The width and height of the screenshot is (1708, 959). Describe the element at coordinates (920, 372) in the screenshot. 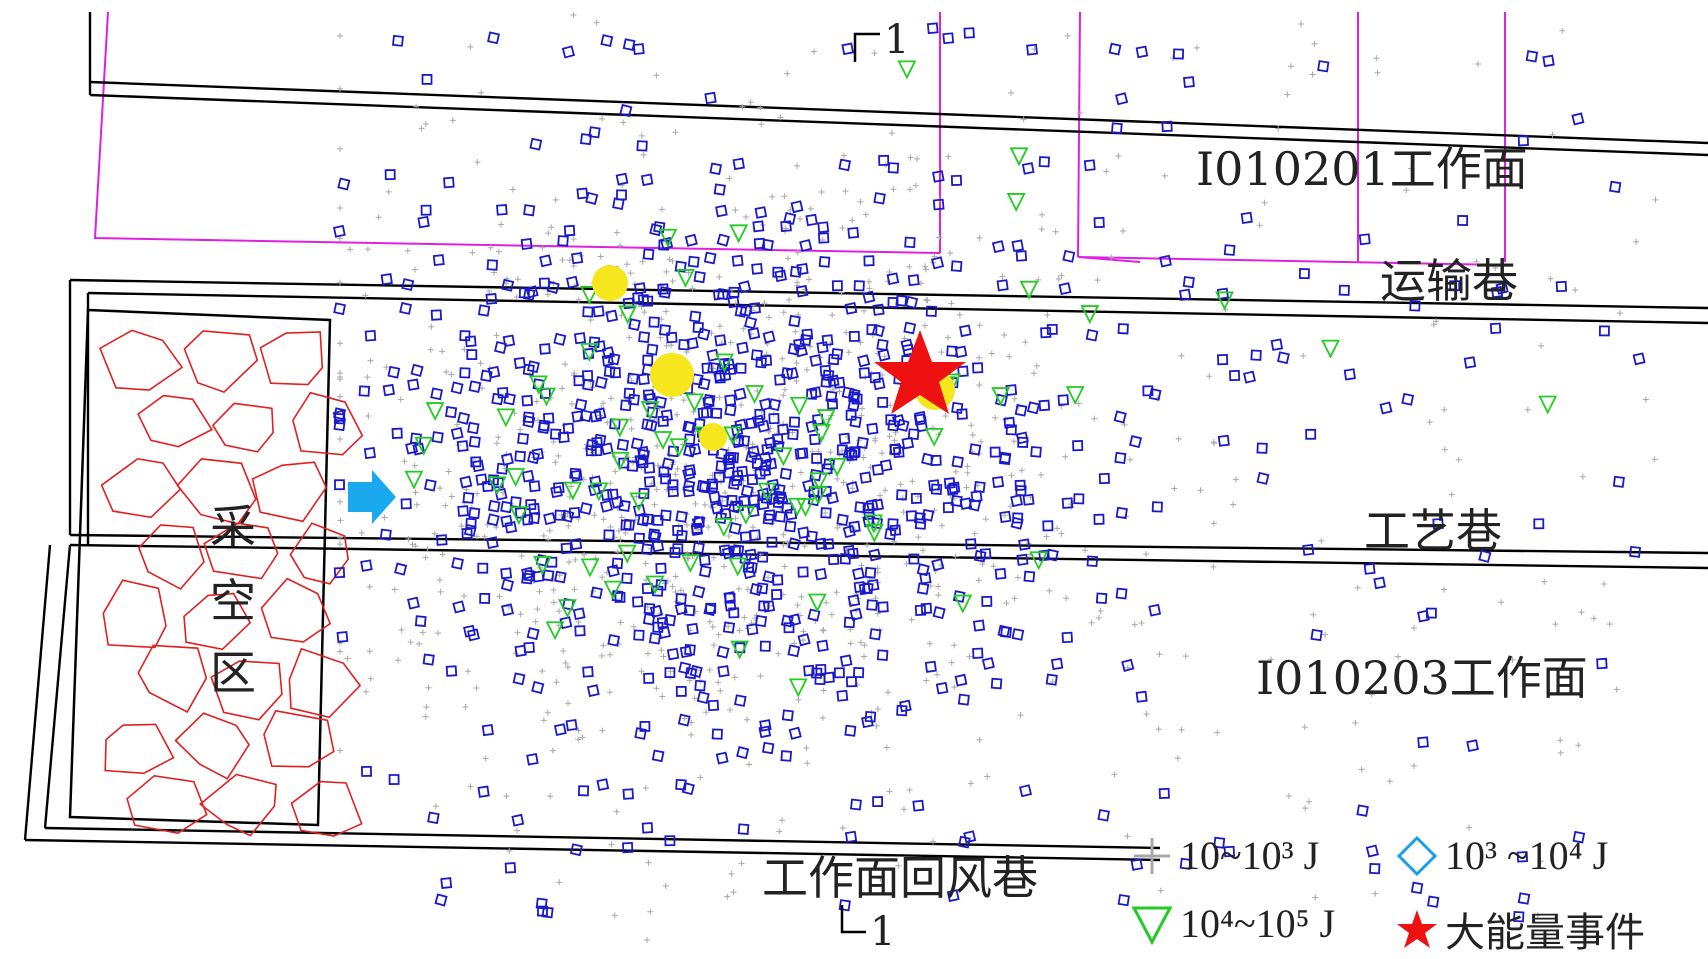

I see `star-icon` at that location.